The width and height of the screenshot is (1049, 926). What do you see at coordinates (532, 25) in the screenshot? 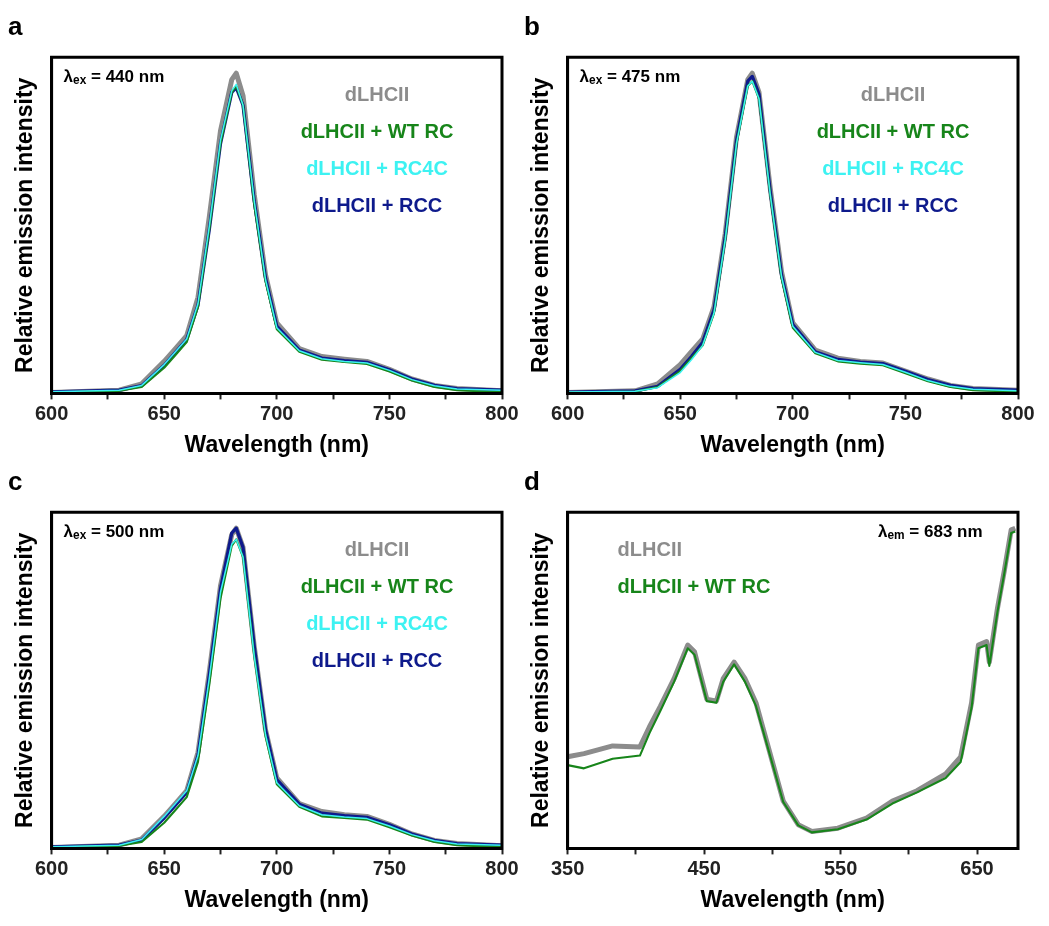
I see `chart-title: b` at bounding box center [532, 25].